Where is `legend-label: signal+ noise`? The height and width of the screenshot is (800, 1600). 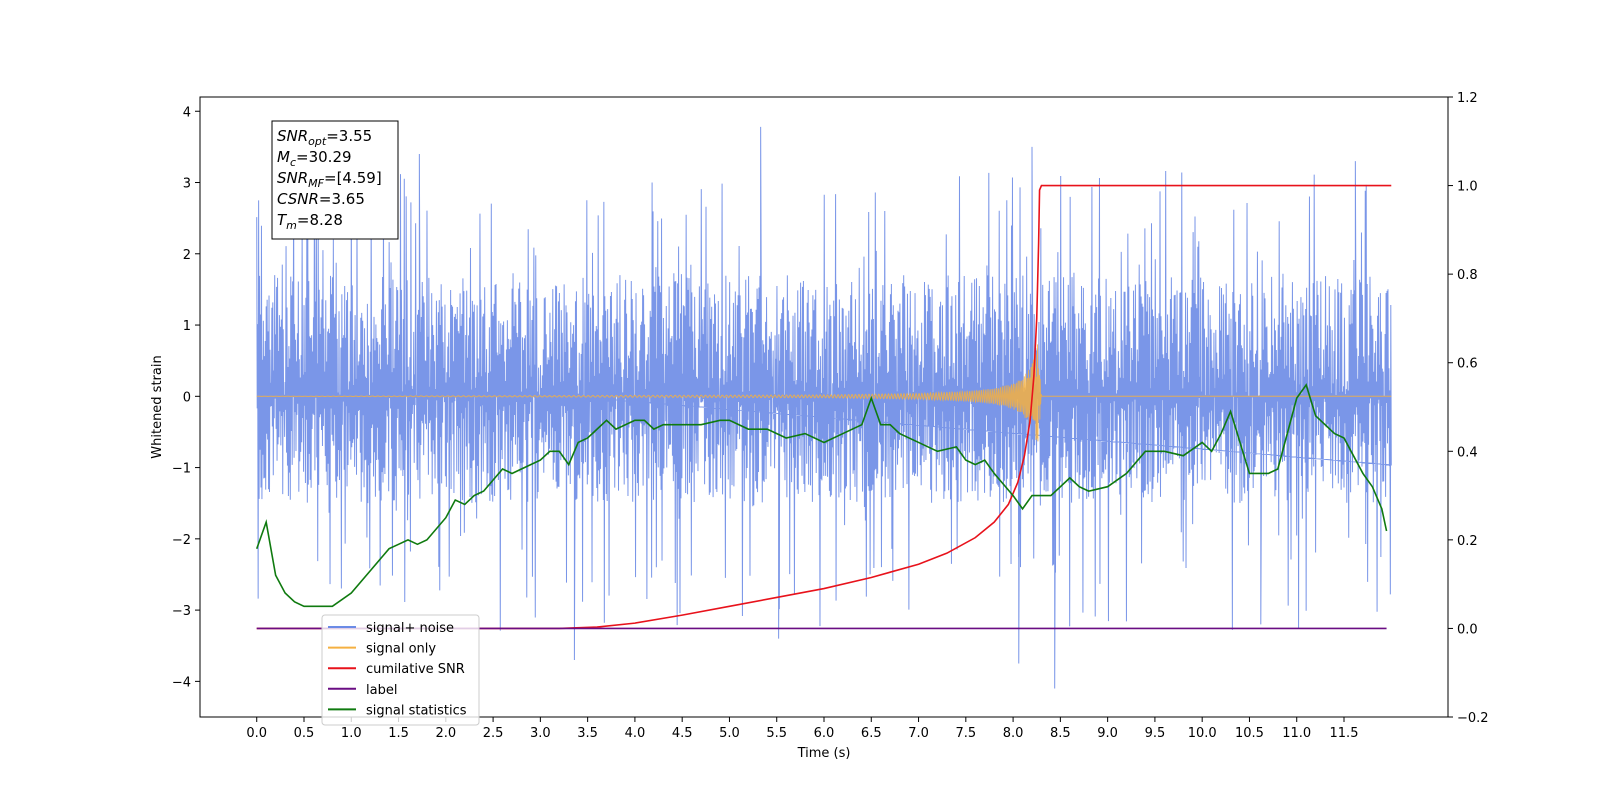
legend-label: signal+ noise is located at coordinates (410, 628).